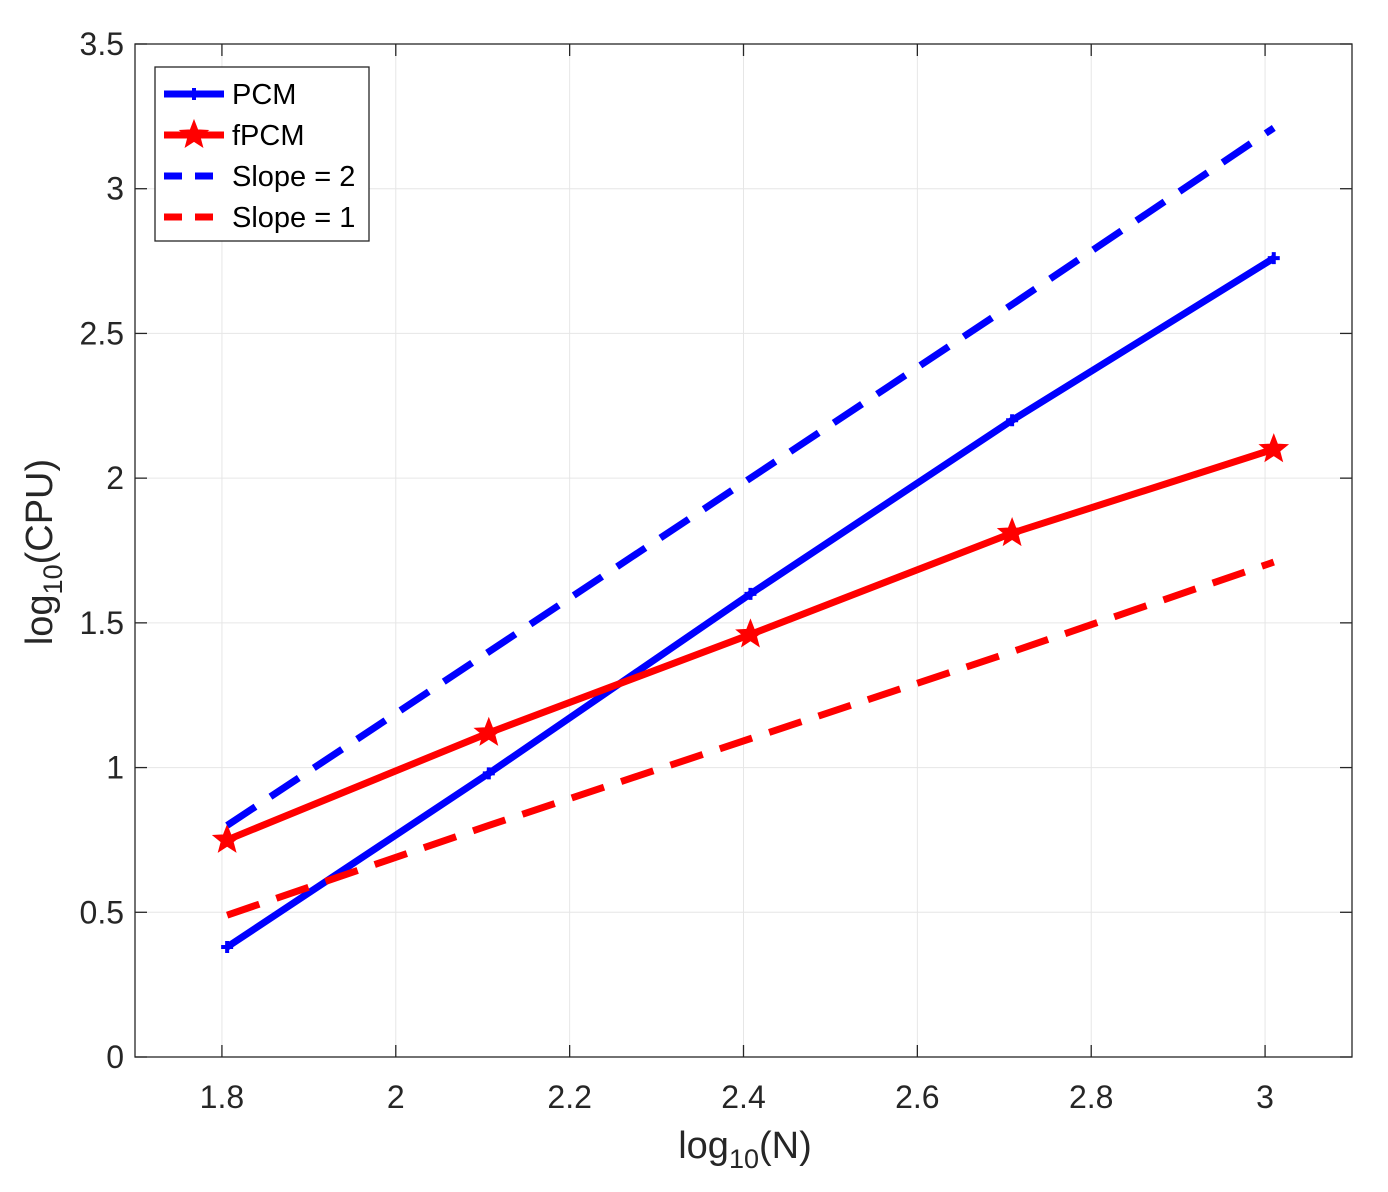 Image resolution: width=1388 pixels, height=1192 pixels. I want to click on x-tick-label: 3, so click(1265, 1097).